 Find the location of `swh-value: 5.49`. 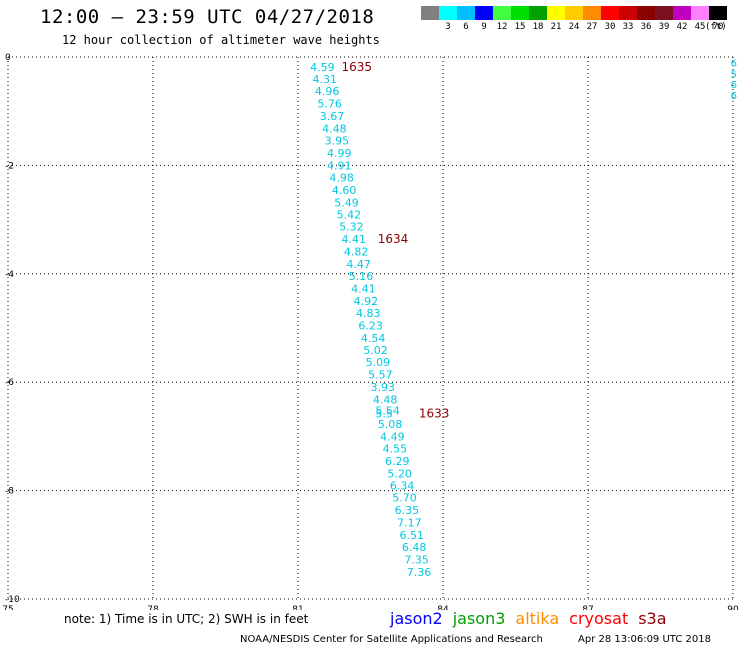

swh-value: 5.49 is located at coordinates (346, 202).